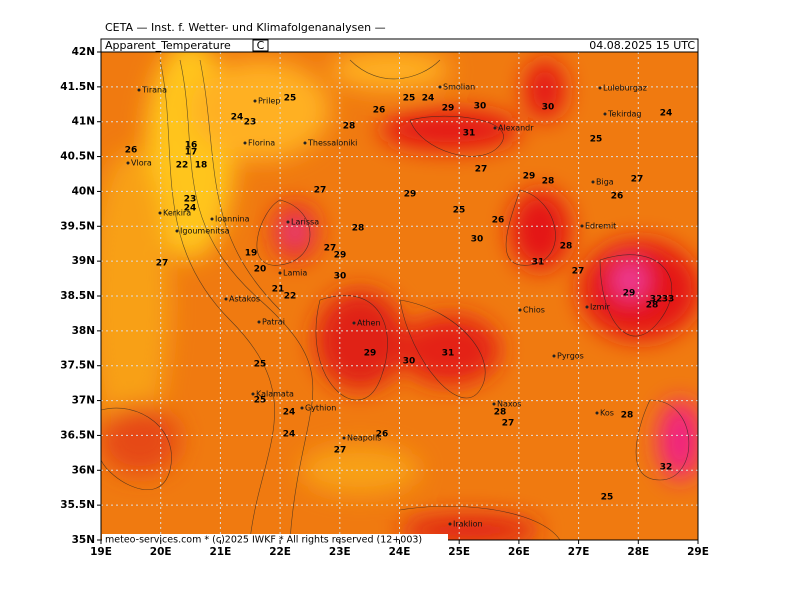 The image size is (800, 604). I want to click on city-name: Chios, so click(534, 310).